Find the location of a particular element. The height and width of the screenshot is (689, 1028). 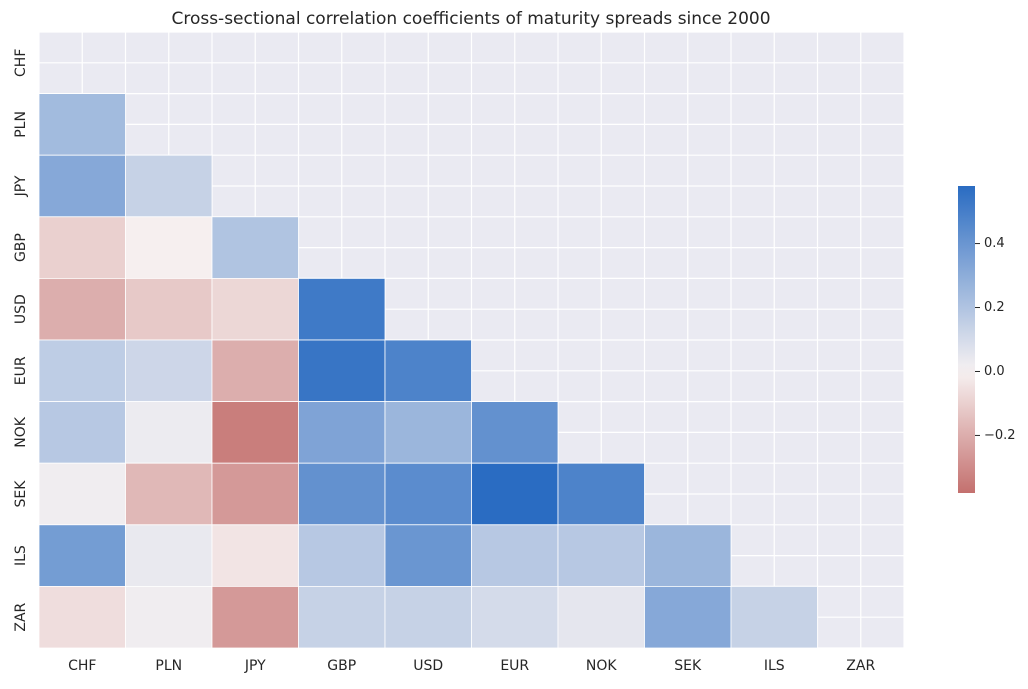

colorbar-tick-label: 0.2 is located at coordinates (994, 307).